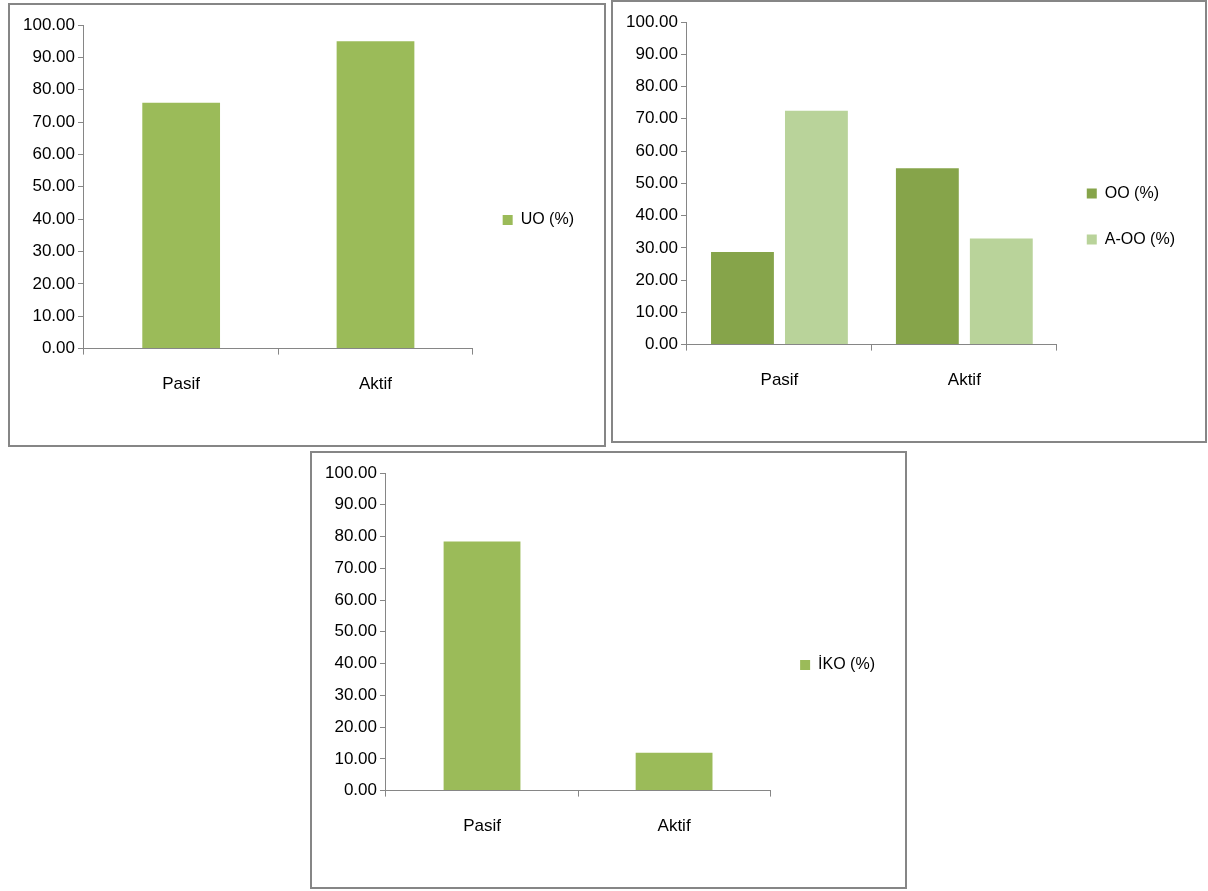 The height and width of the screenshot is (891, 1208). I want to click on legend-label: UO (%), so click(547, 219).